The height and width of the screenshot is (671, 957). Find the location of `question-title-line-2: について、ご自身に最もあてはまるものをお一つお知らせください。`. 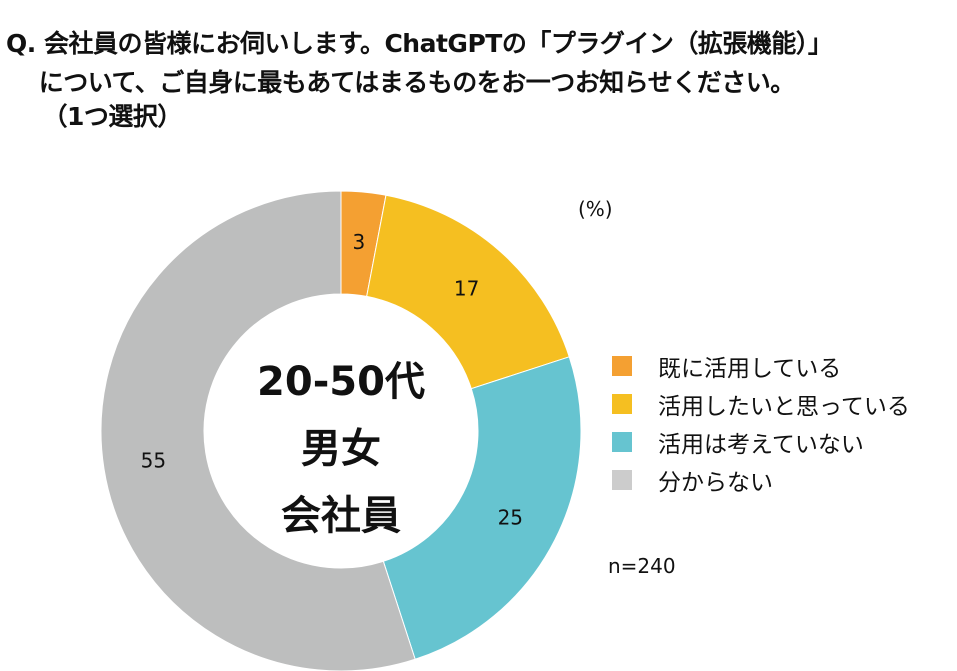

question-title-line-2: について、ご自身に最もあてはまるものをお一つお知らせください。 is located at coordinates (401, 82).